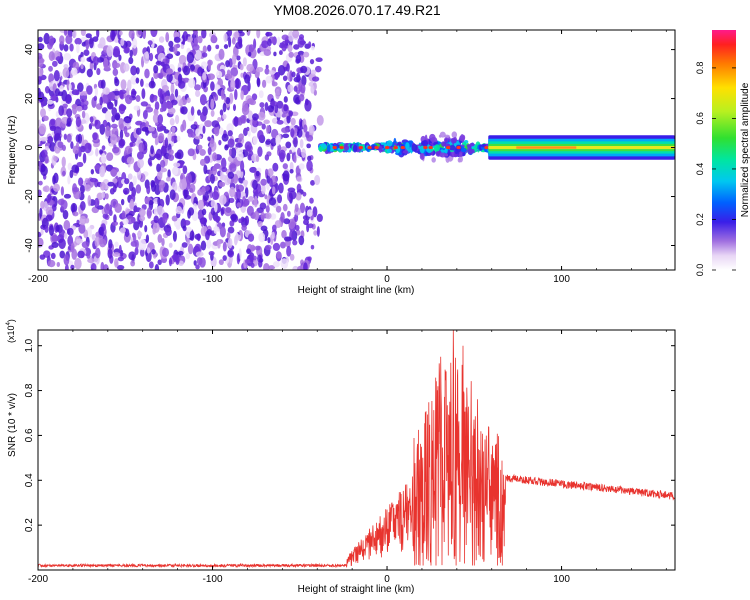 The height and width of the screenshot is (600, 750). Describe the element at coordinates (29, 435) in the screenshot. I see `snr-y-tick-label: 0.6` at that location.